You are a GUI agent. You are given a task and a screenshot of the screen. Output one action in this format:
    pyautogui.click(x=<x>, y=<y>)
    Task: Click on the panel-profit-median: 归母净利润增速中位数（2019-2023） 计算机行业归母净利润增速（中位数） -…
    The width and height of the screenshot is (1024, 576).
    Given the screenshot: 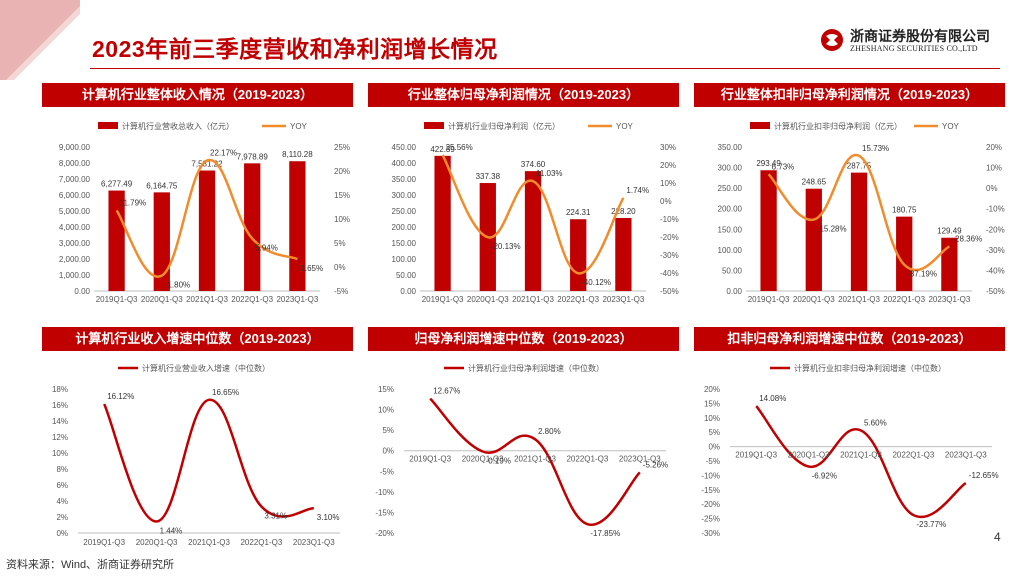 What is the action you would take?
    pyautogui.click(x=523, y=440)
    